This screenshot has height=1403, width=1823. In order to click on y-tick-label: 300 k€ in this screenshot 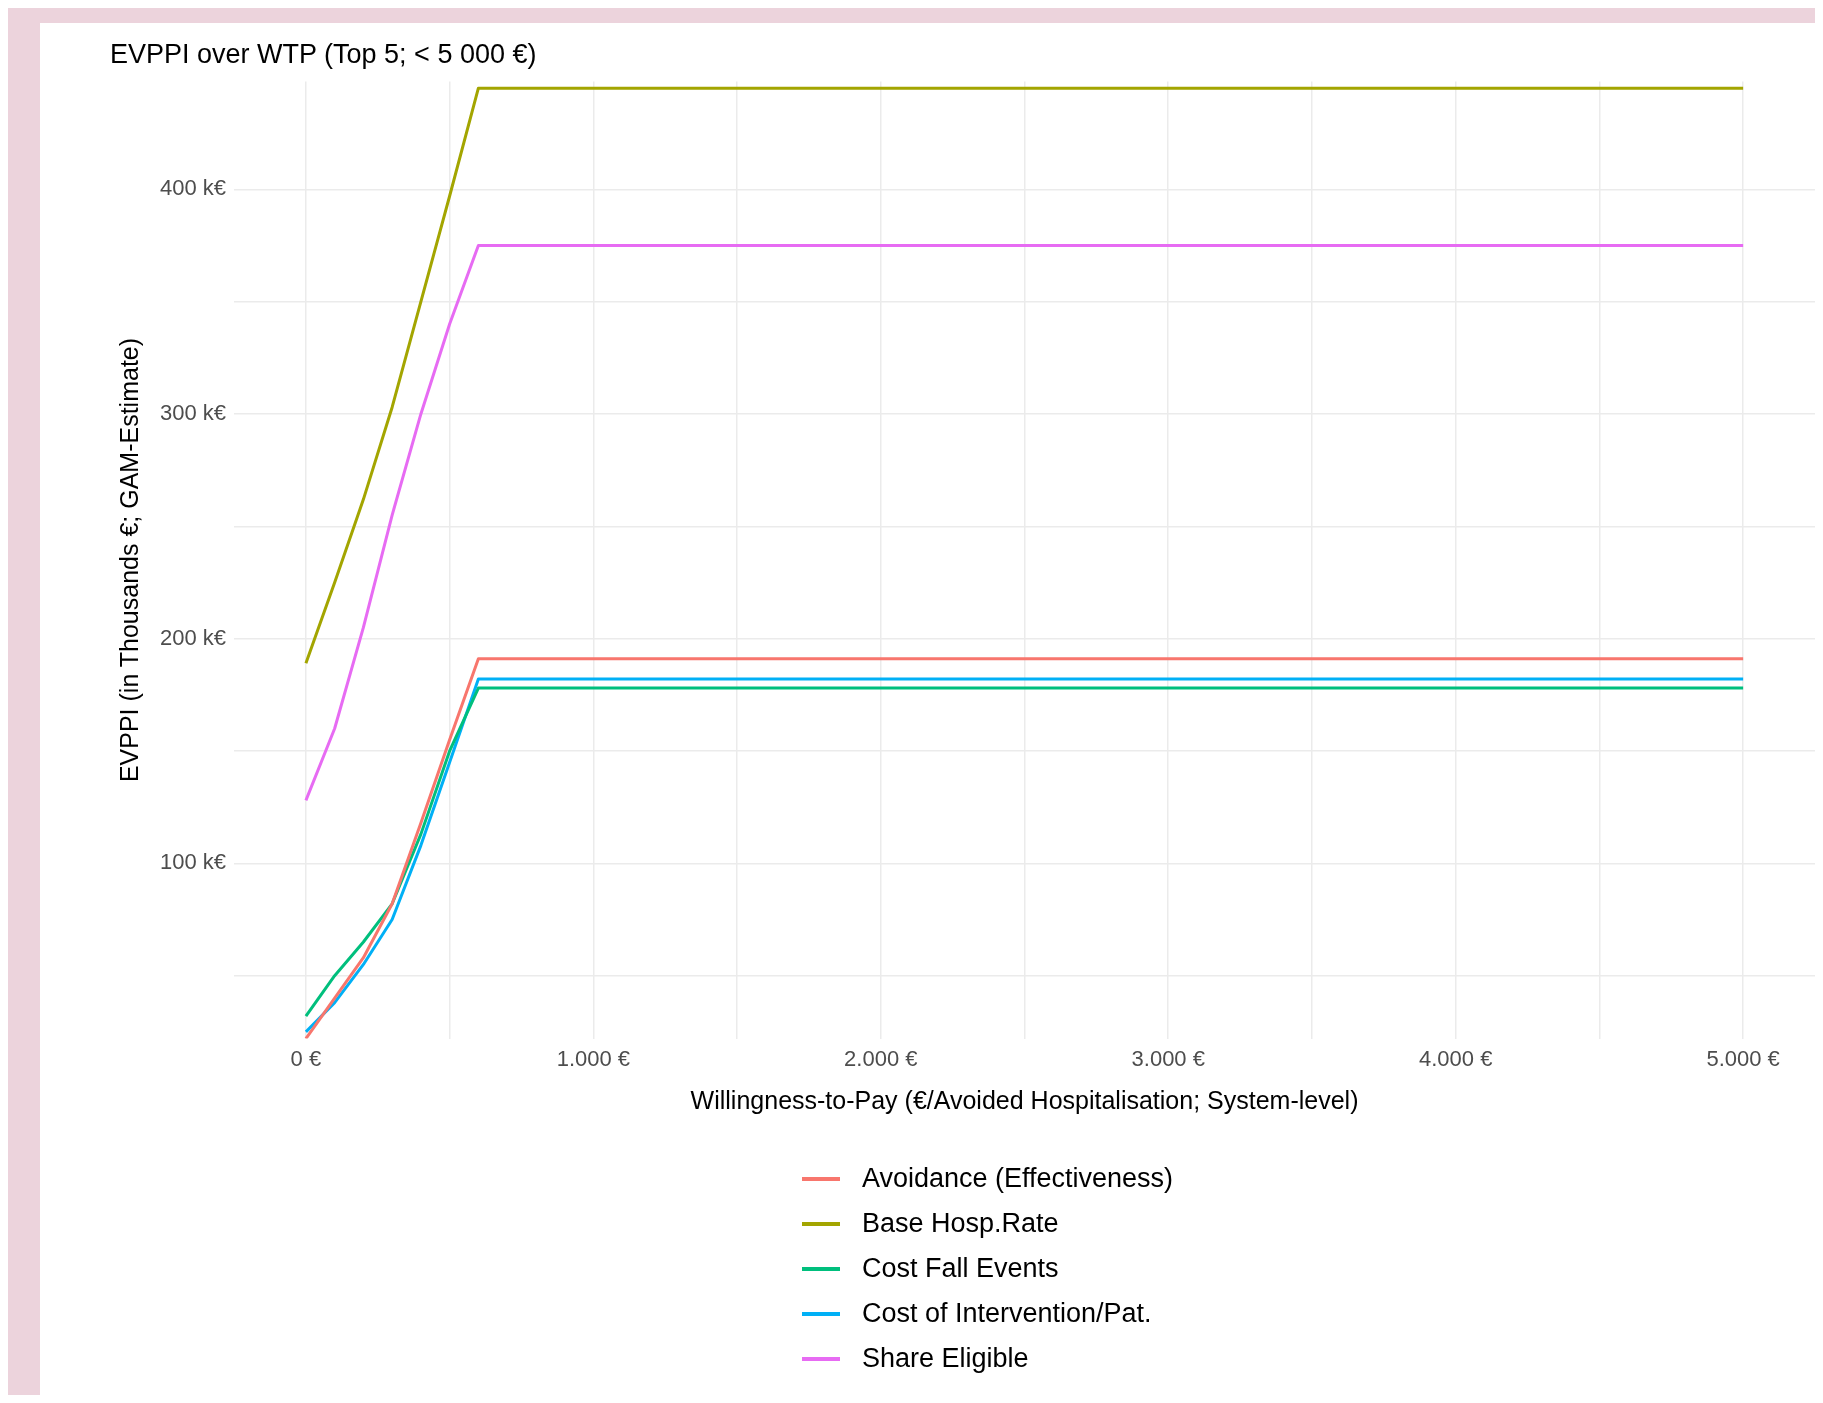, I will do `click(193, 413)`.